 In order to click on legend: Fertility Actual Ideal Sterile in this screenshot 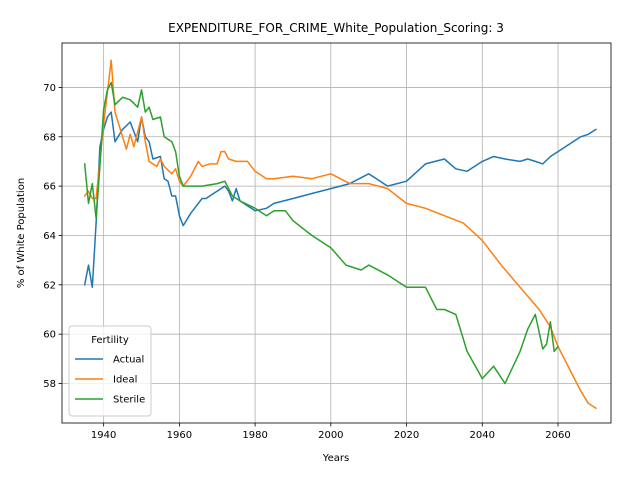, I will do `click(110, 371)`.